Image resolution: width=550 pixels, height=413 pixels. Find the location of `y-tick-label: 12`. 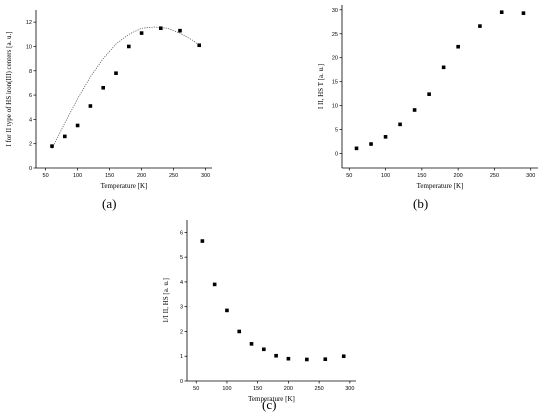

y-tick-label: 12 is located at coordinates (29, 23).